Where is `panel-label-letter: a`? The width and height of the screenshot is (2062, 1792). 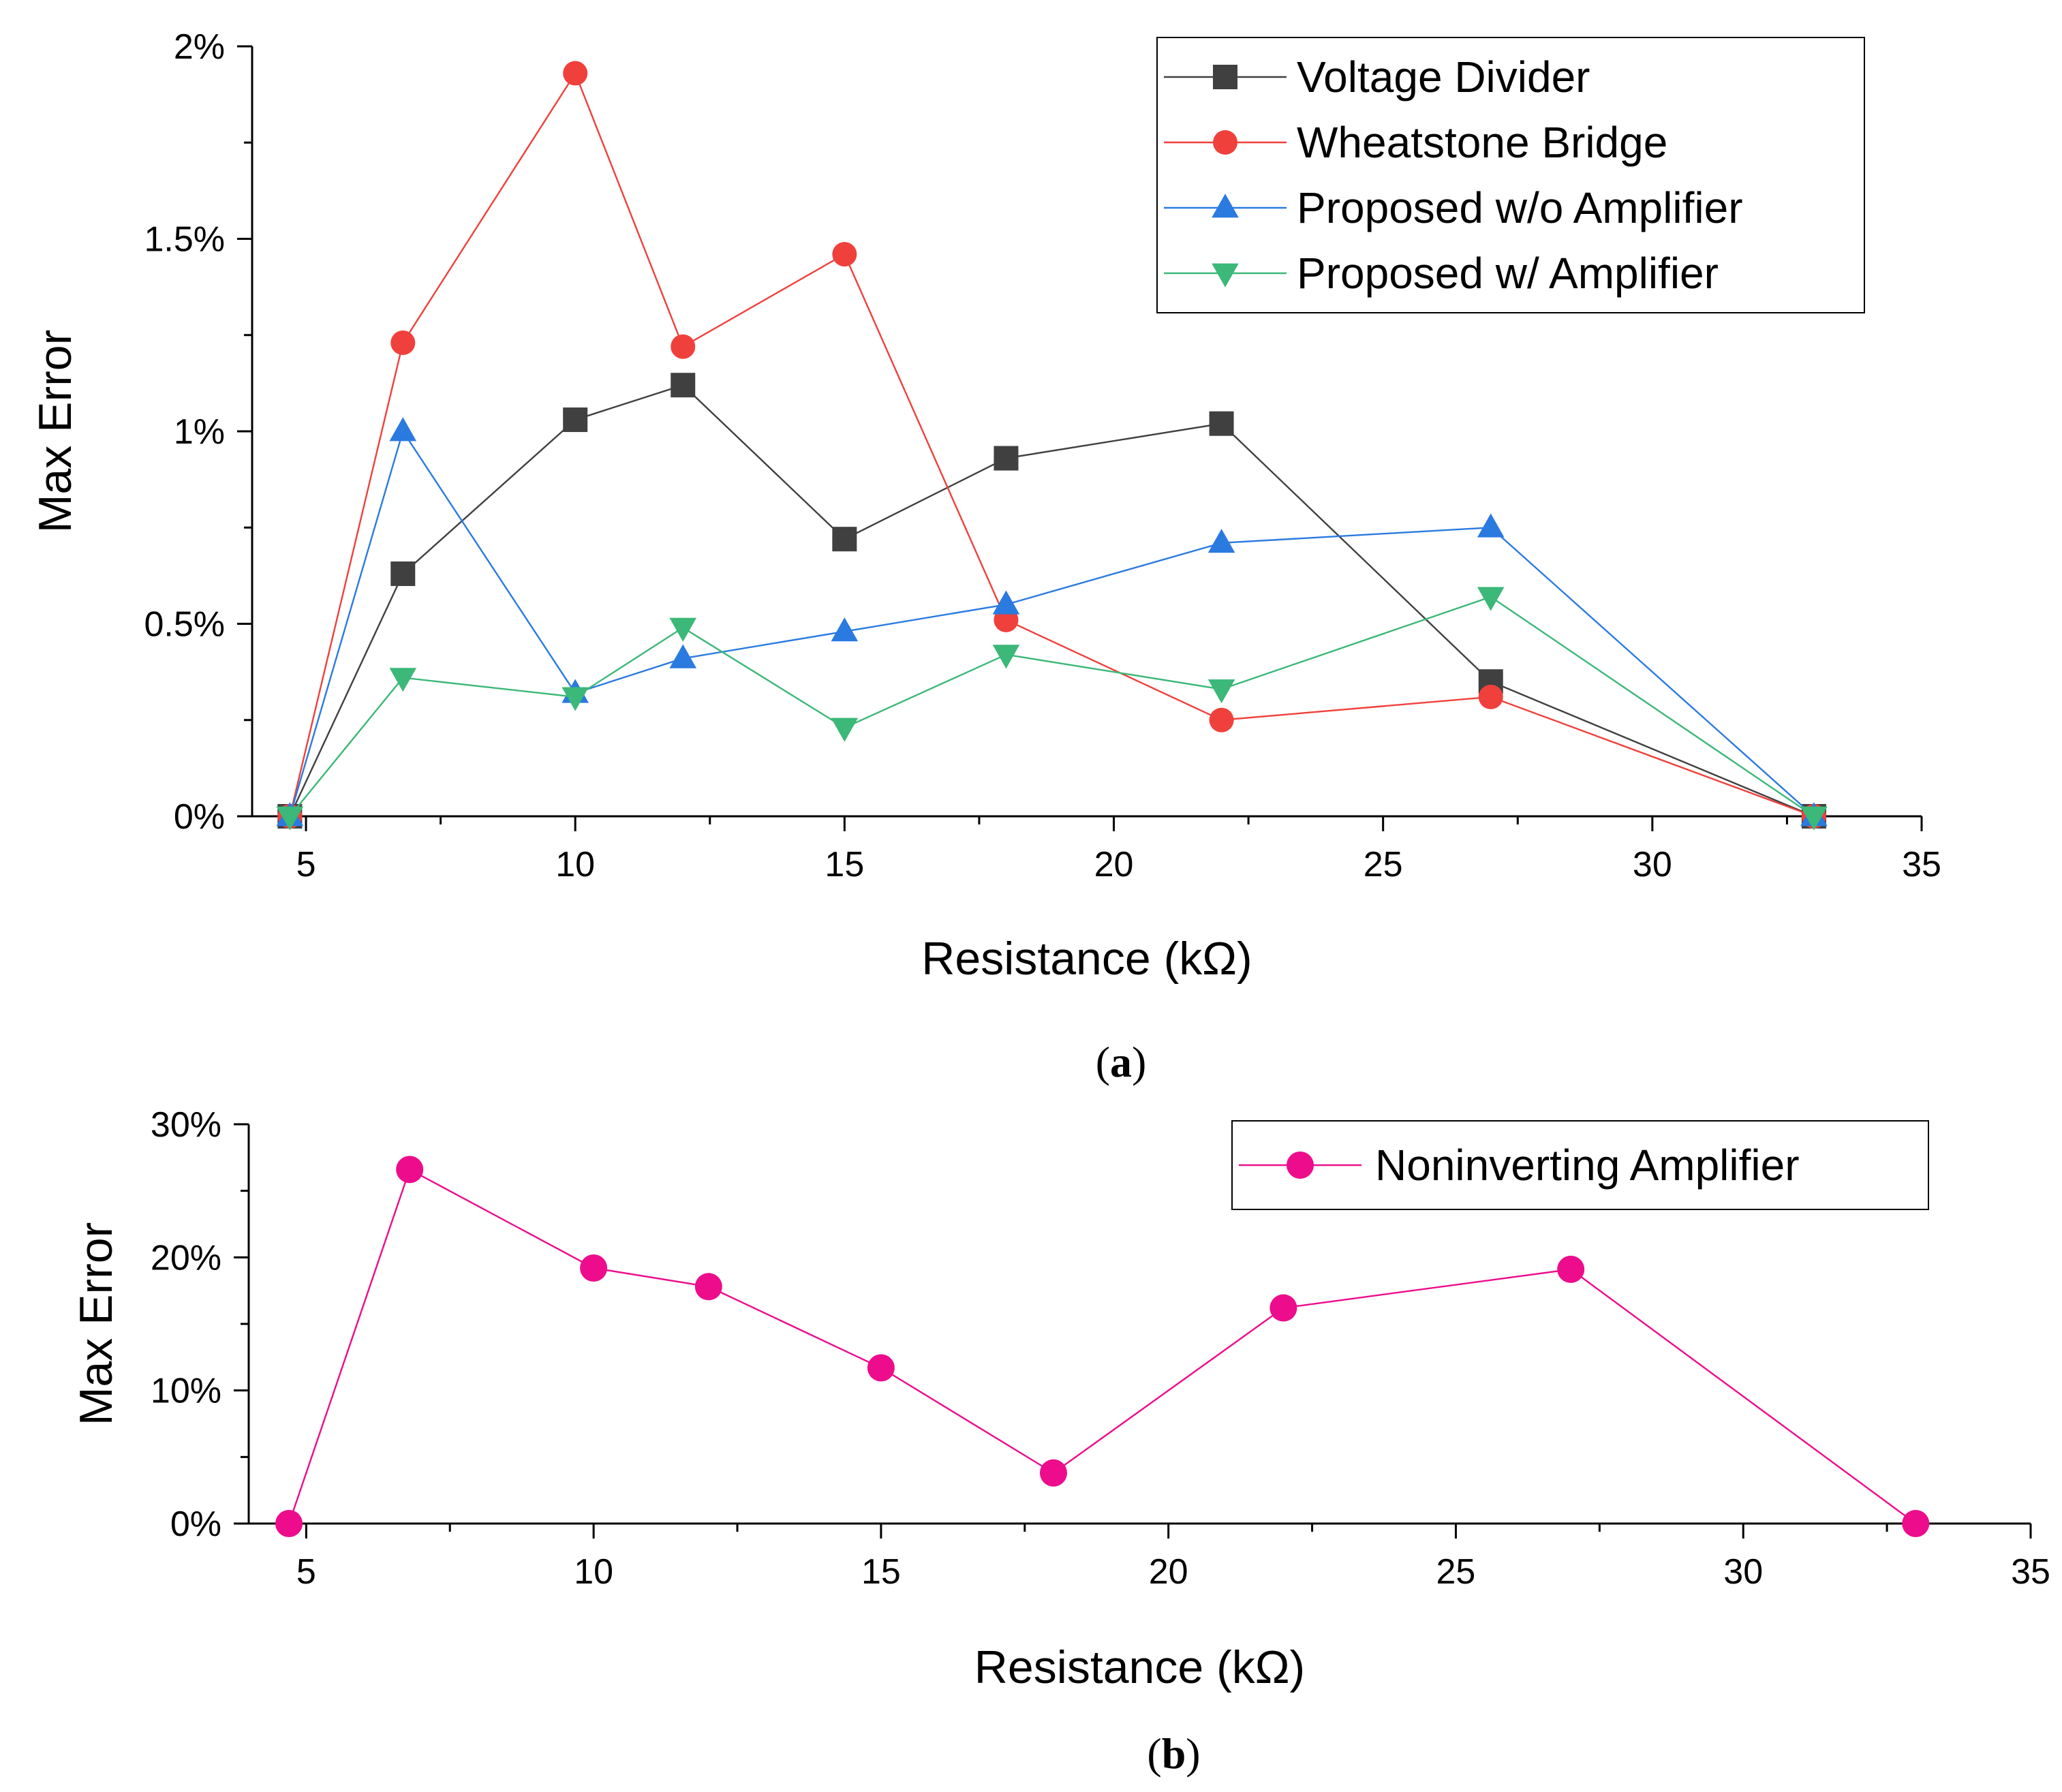 panel-label-letter: a is located at coordinates (1121, 1062).